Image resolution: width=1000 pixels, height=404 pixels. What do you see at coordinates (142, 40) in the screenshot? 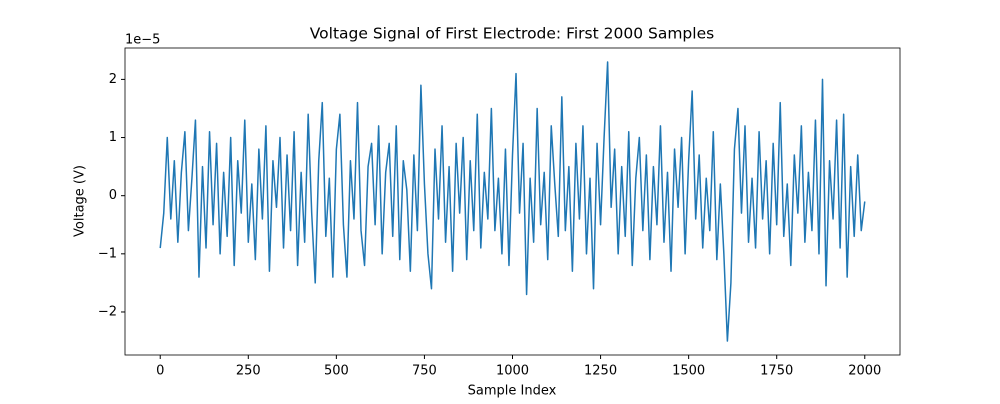
I see `y-offset-label: 1e−5` at bounding box center [142, 40].